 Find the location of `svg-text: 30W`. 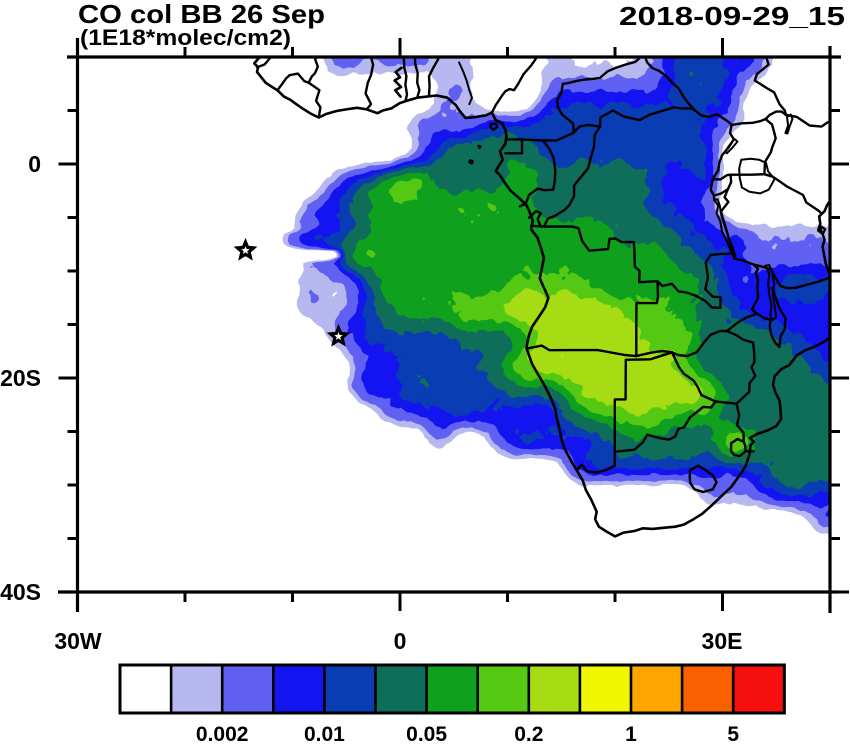

svg-text: 30W is located at coordinates (78, 641).